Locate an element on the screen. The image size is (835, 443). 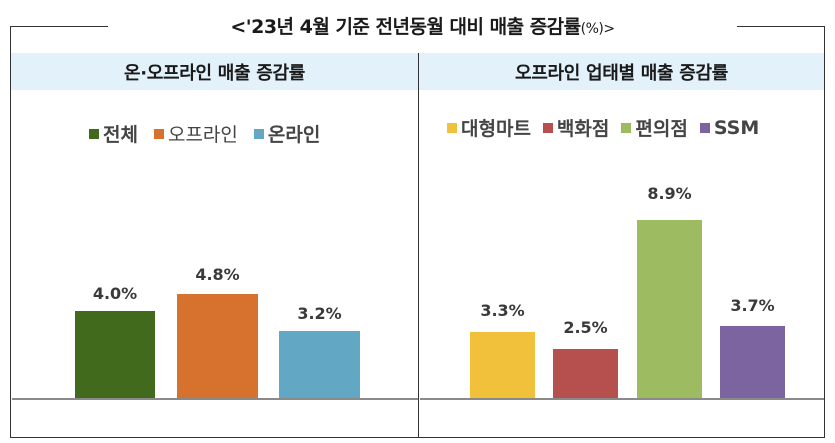
right-x-axis is located at coordinates (622, 399).